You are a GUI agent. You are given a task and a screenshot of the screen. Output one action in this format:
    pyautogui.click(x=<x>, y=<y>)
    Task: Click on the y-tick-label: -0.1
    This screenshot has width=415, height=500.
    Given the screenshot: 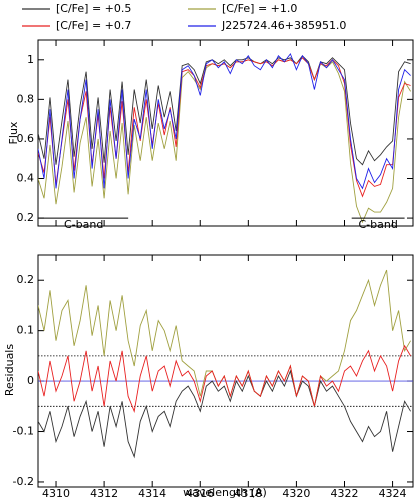 What is the action you would take?
    pyautogui.click(x=23, y=431)
    